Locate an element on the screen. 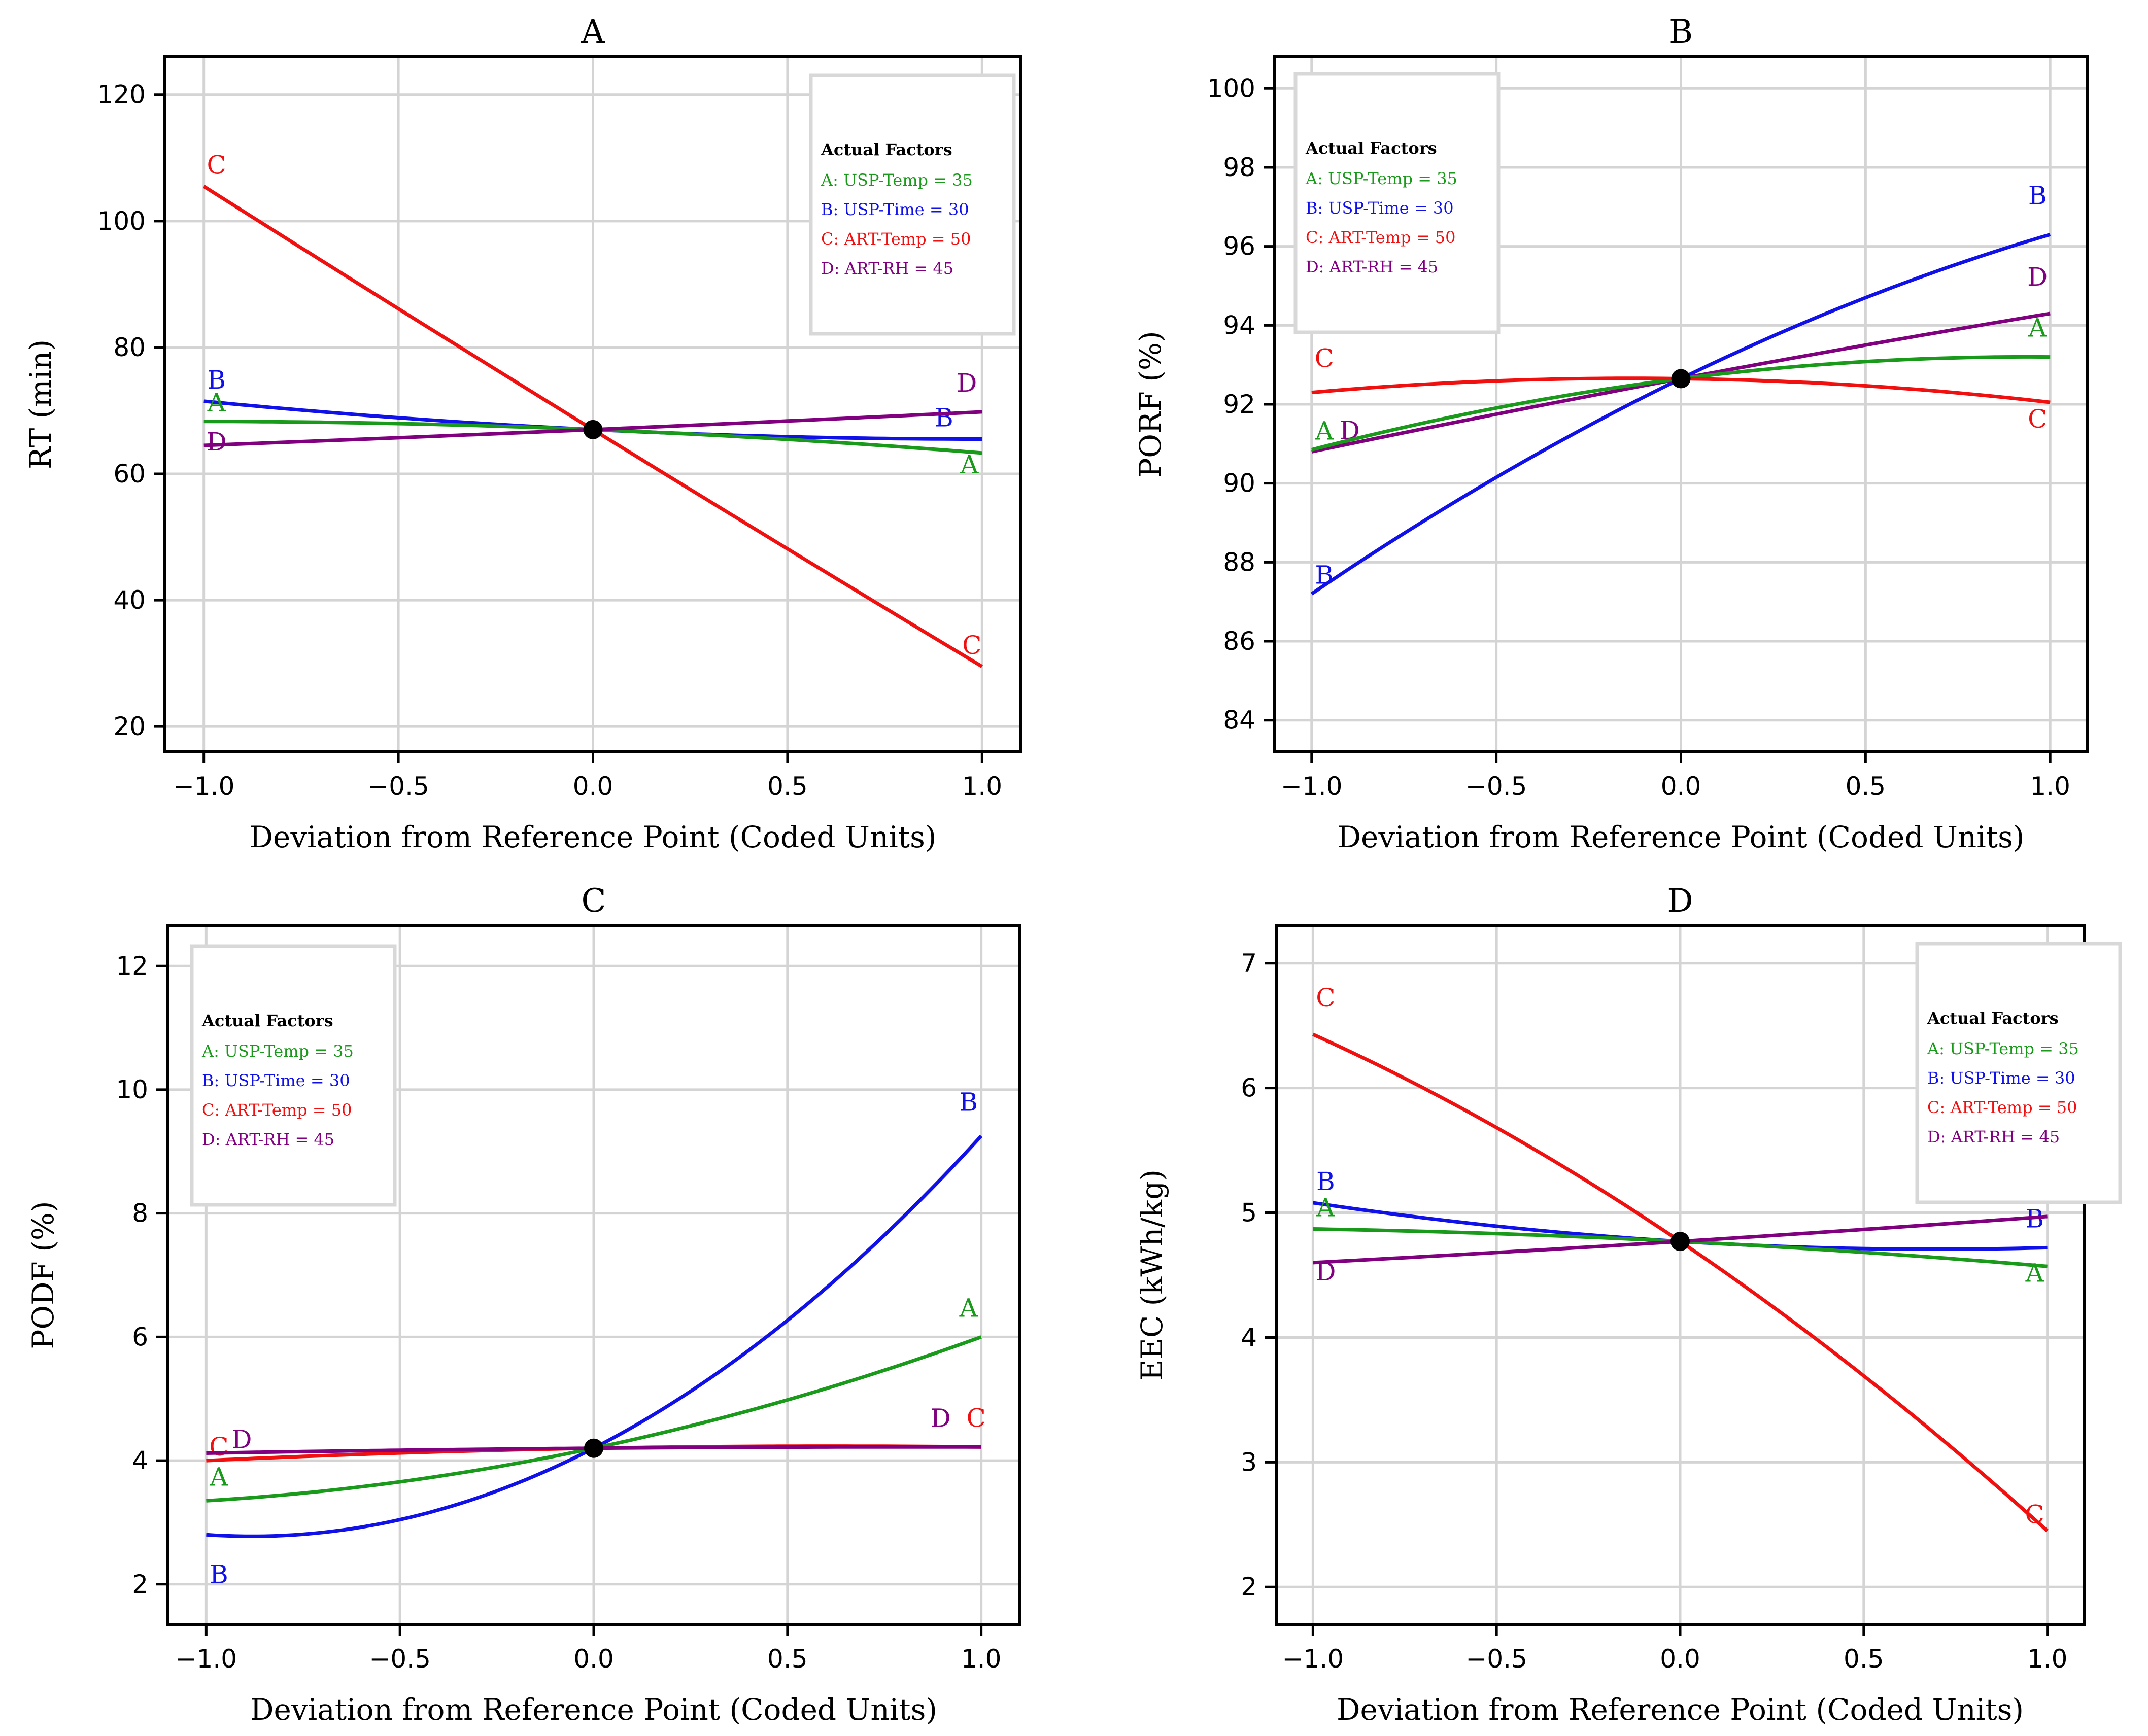  y-tick-label: 98 is located at coordinates (1239, 167).